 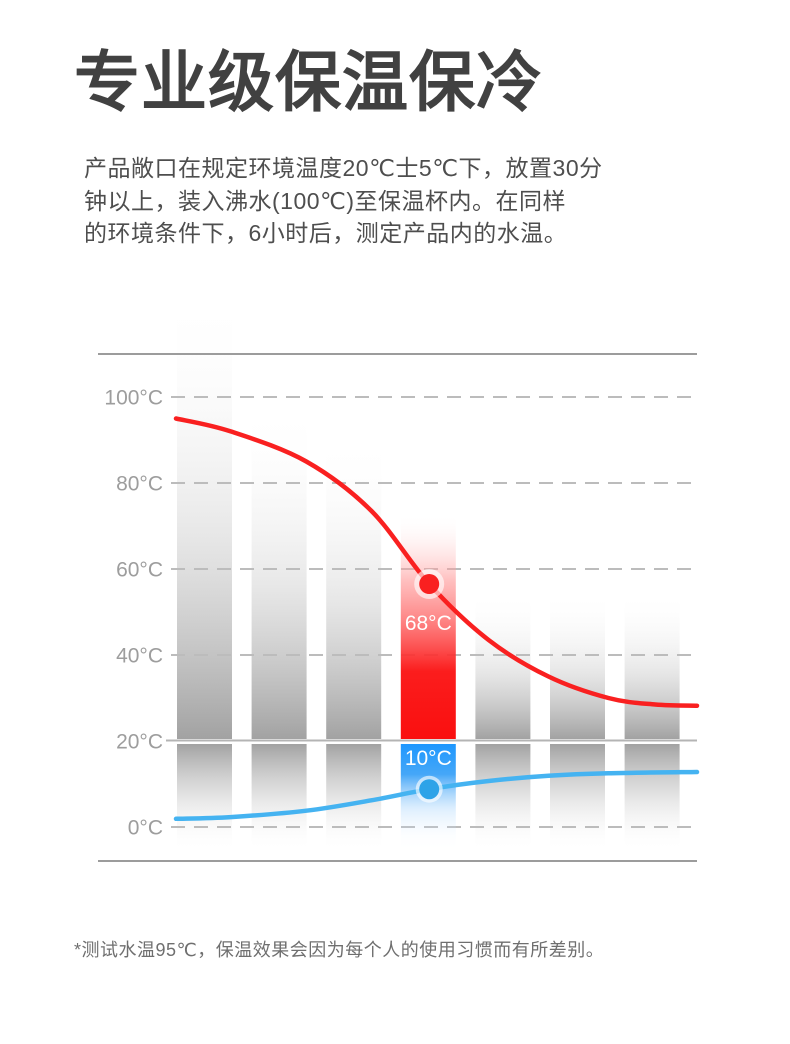 What do you see at coordinates (308, 82) in the screenshot?
I see `page-title: 专业级保温保冷` at bounding box center [308, 82].